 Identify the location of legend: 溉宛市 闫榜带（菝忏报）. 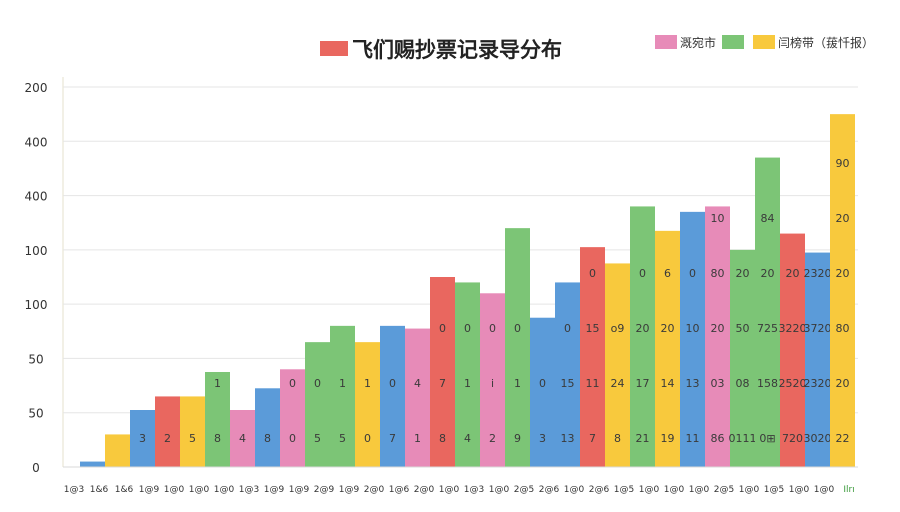
(767, 42).